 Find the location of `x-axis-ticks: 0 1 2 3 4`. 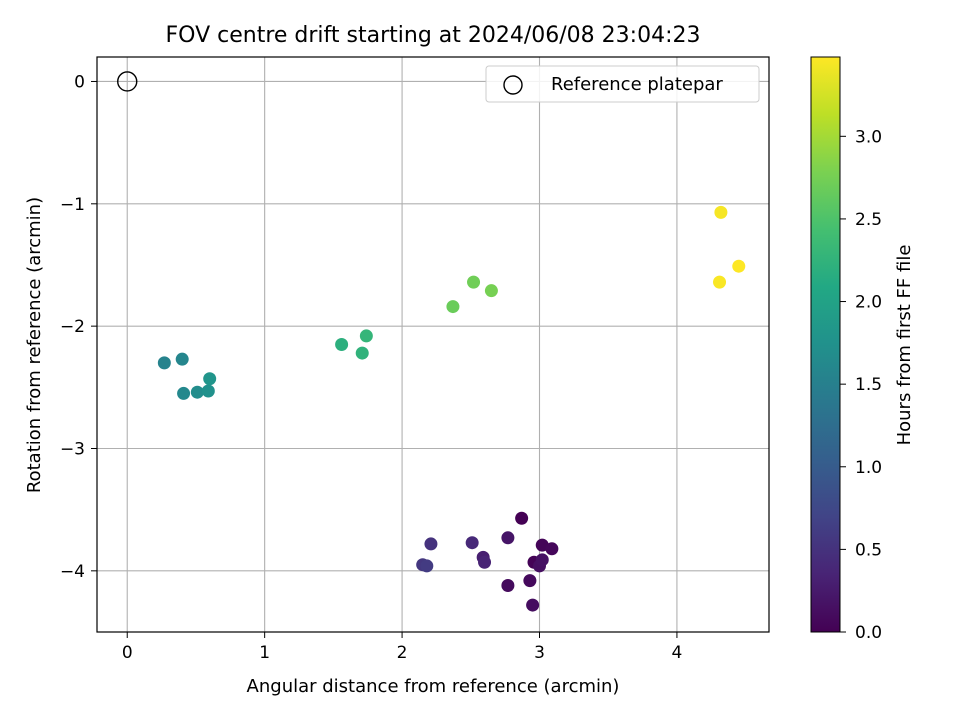

x-axis-ticks: 0 1 2 3 4 is located at coordinates (402, 647).